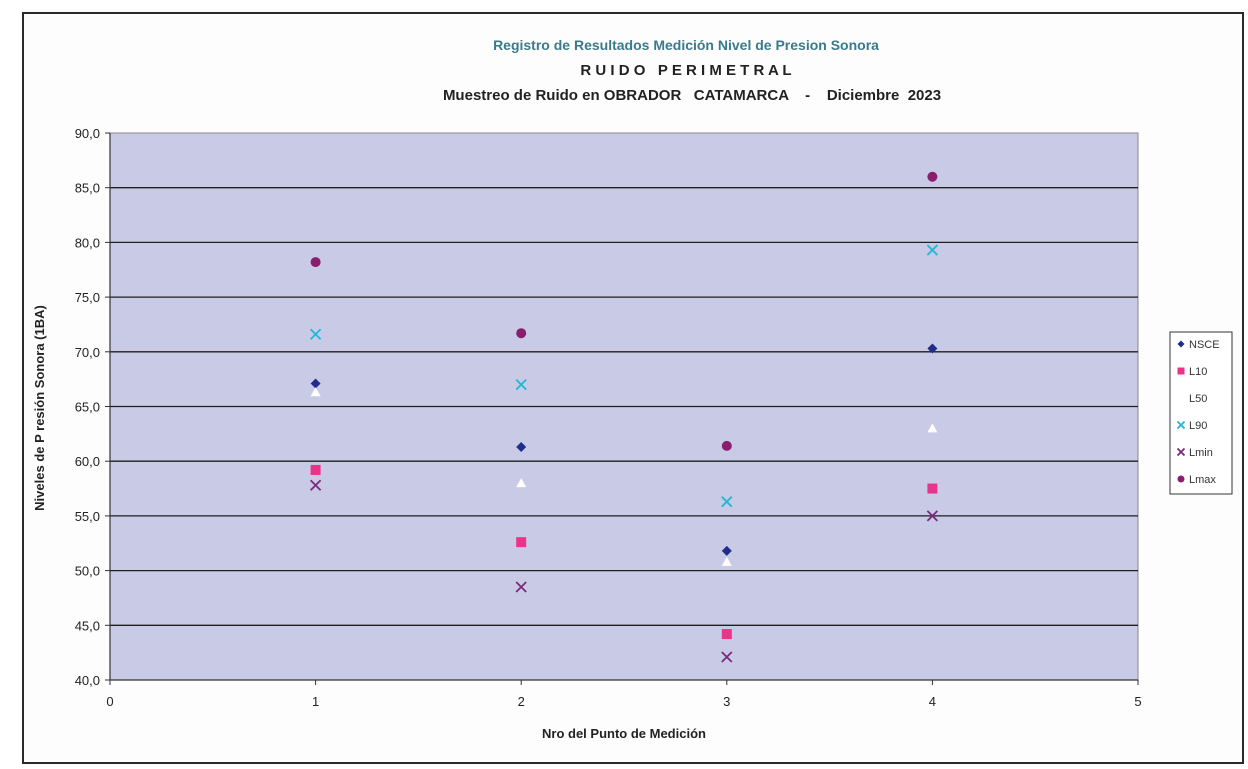  I want to click on y-tick-label: 85,0, so click(87, 188).